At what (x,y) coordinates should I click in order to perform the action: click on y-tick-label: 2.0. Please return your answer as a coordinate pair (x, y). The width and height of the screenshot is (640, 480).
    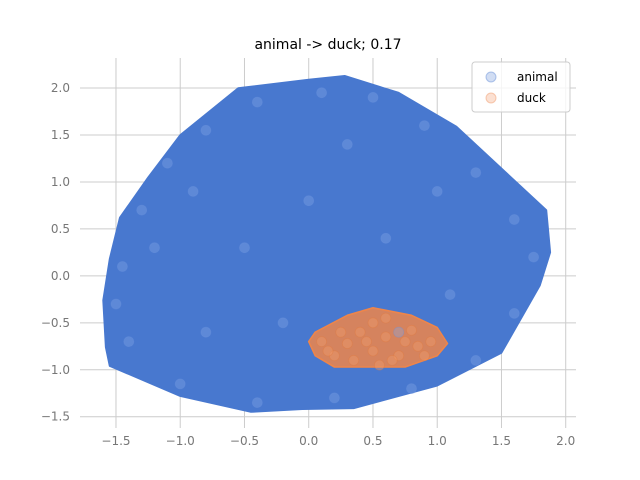
    Looking at the image, I should click on (60, 88).